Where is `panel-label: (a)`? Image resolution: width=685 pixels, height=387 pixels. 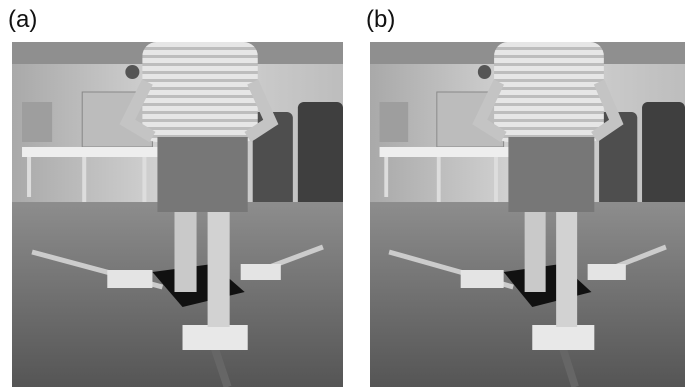 panel-label: (a) is located at coordinates (23, 19).